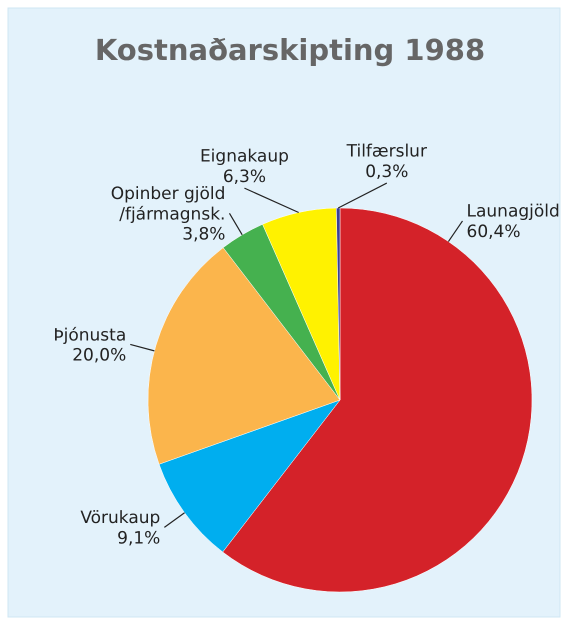  I want to click on data-label: 6,3%, so click(244, 177).